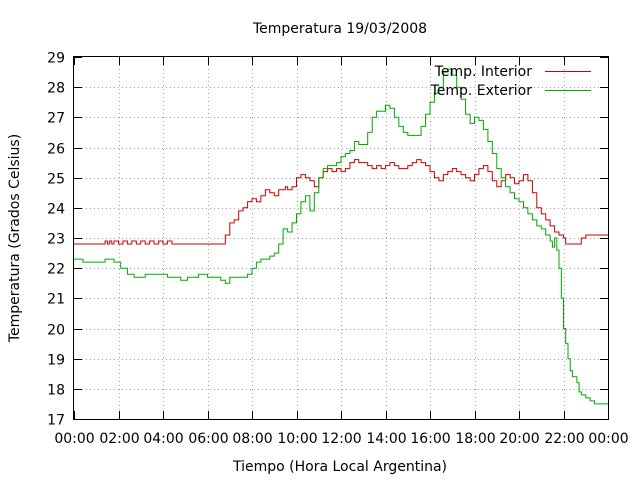 This screenshot has height=480, width=640. What do you see at coordinates (564, 439) in the screenshot?
I see `x-tick-label: 22:00` at bounding box center [564, 439].